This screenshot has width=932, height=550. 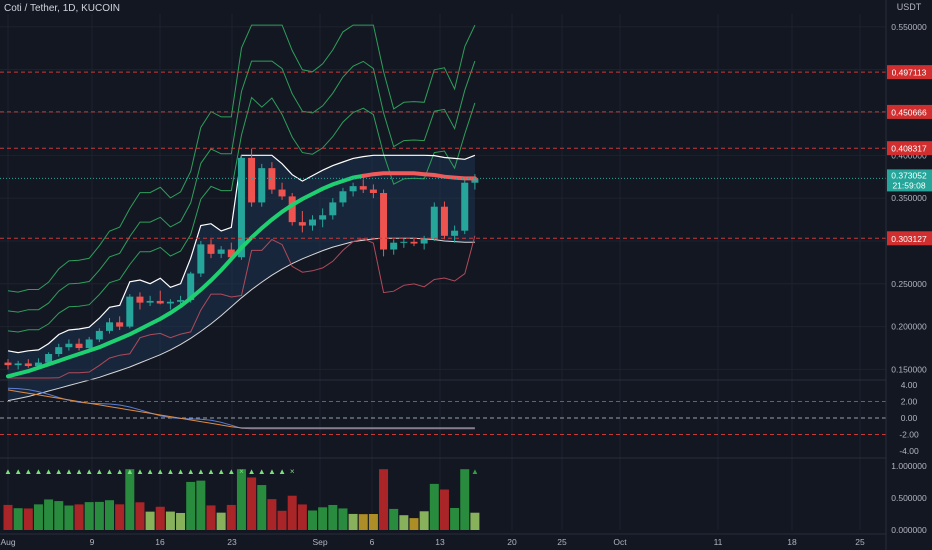 What do you see at coordinates (7, 542) in the screenshot?
I see `x-tick-label: Aug` at bounding box center [7, 542].